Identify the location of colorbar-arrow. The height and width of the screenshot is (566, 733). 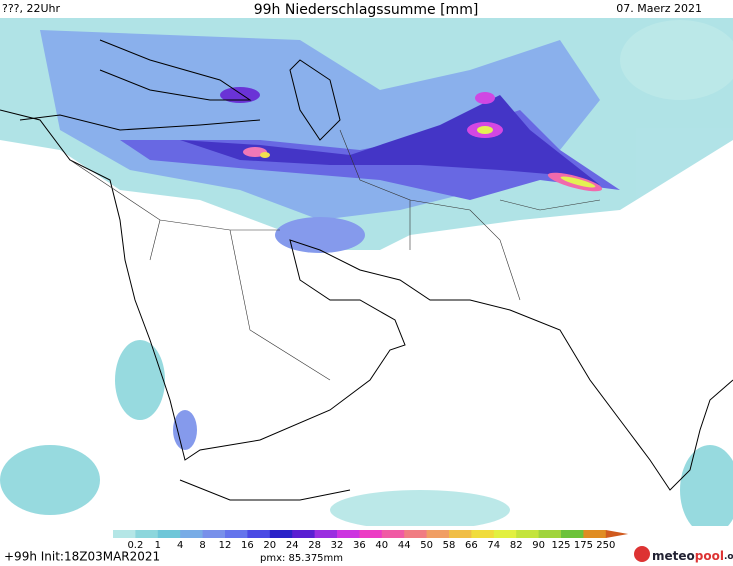
(617, 534).